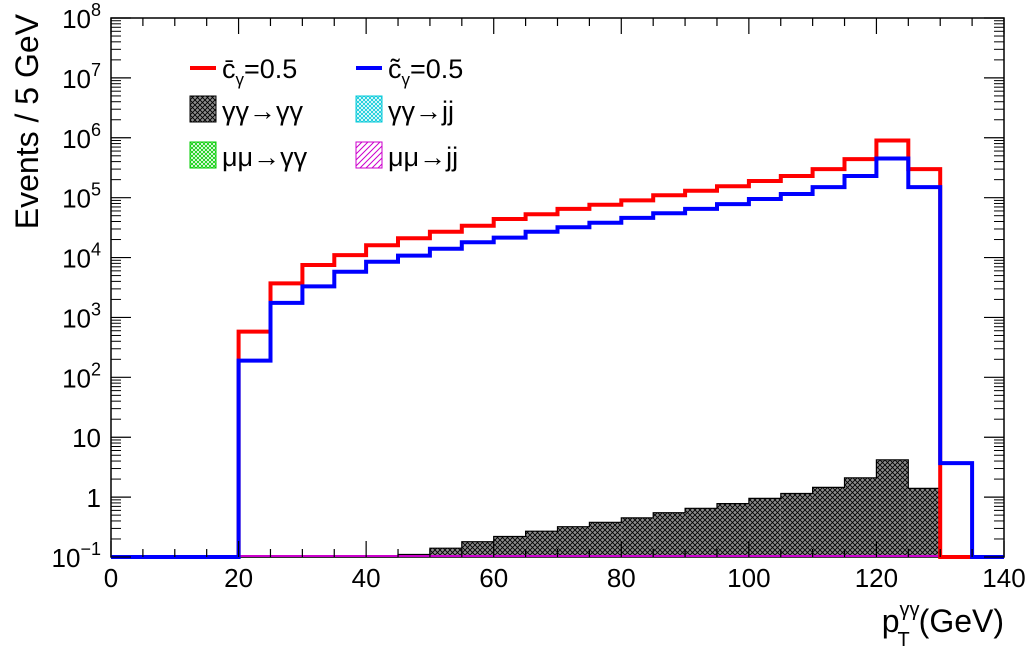  What do you see at coordinates (81, 197) in the screenshot?
I see `y-tick-label: 10⁵` at bounding box center [81, 197].